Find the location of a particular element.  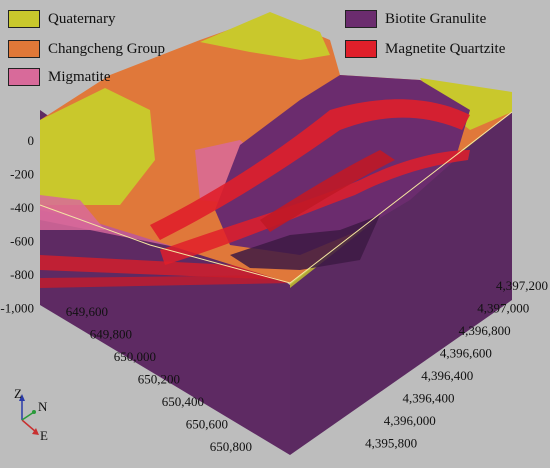

z-tick-label: -400 is located at coordinates (22, 207).